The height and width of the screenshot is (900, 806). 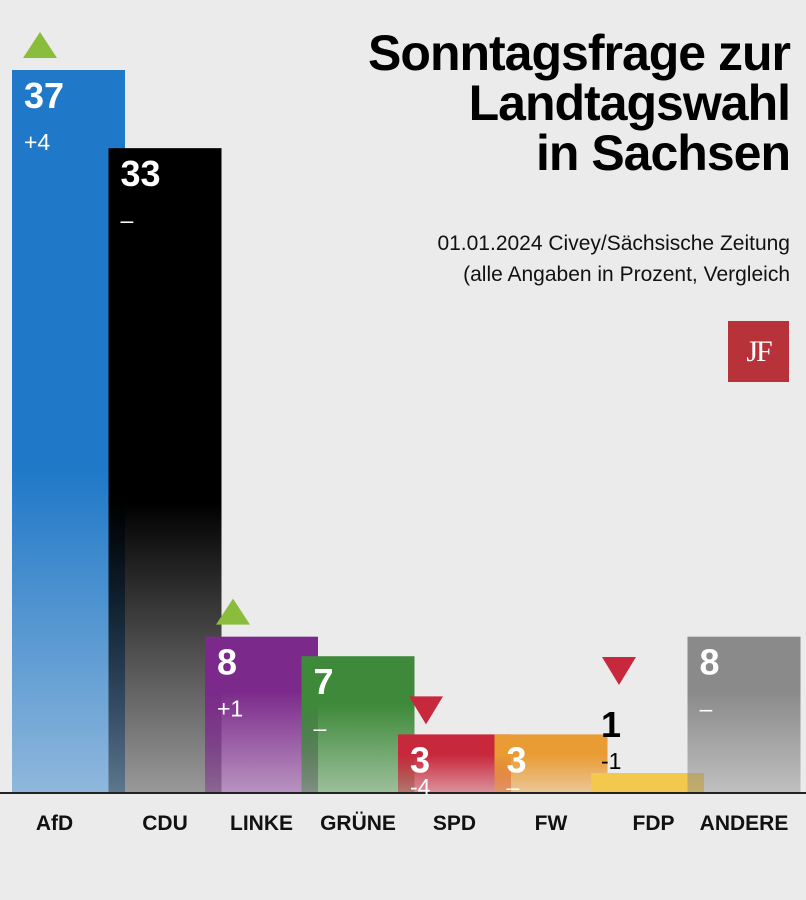 What do you see at coordinates (654, 823) in the screenshot?
I see `category-label-fdp: FDP` at bounding box center [654, 823].